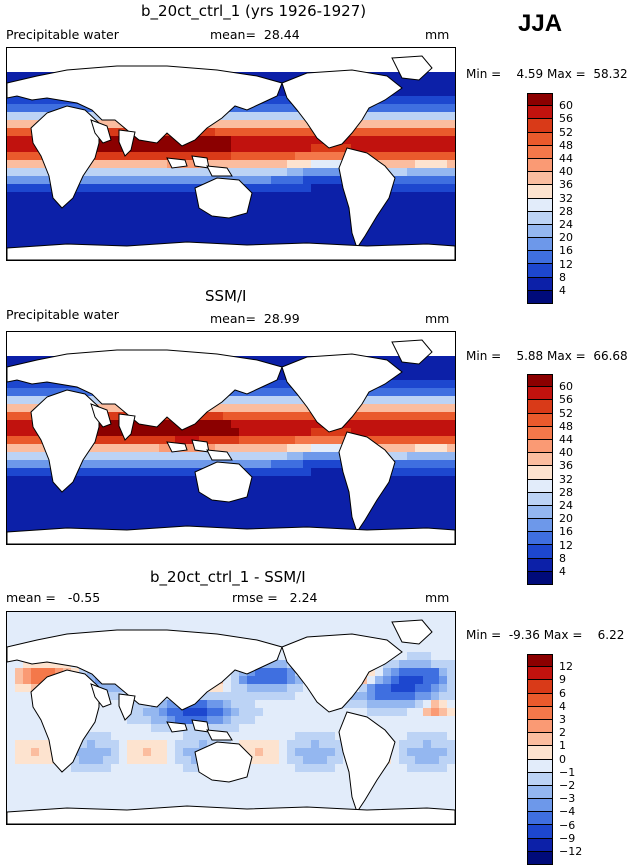  I want to click on colorbar-tick-label: 3, so click(562, 719).